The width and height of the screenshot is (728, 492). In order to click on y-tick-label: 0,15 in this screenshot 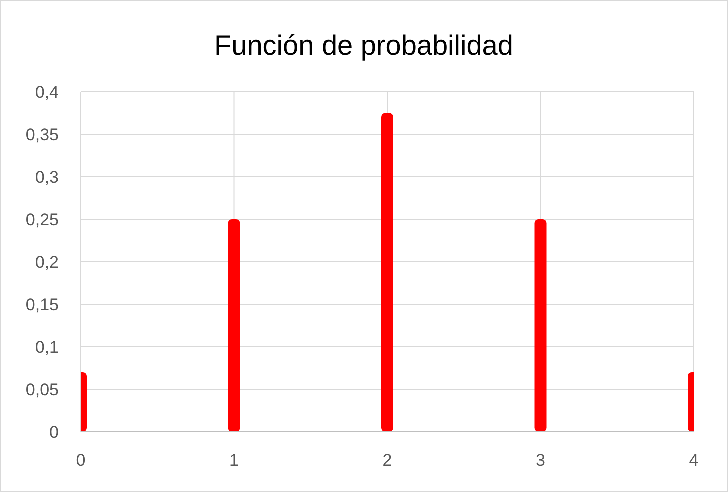, I will do `click(42, 304)`.